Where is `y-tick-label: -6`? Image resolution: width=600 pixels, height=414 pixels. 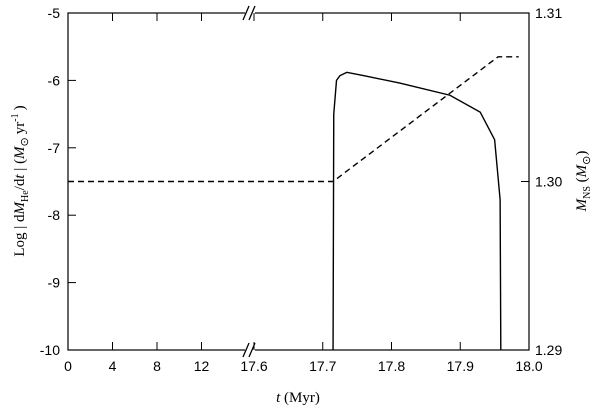 y-tick-label: -6 is located at coordinates (54, 80).